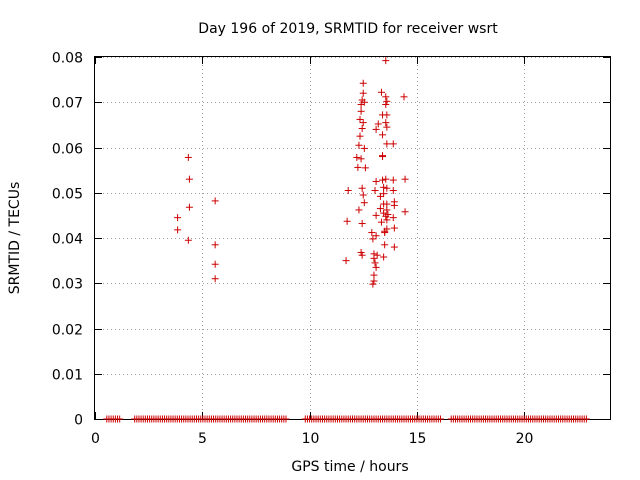 The width and height of the screenshot is (640, 480). Describe the element at coordinates (67, 285) in the screenshot. I see `y-tick-label: 0.03` at that location.